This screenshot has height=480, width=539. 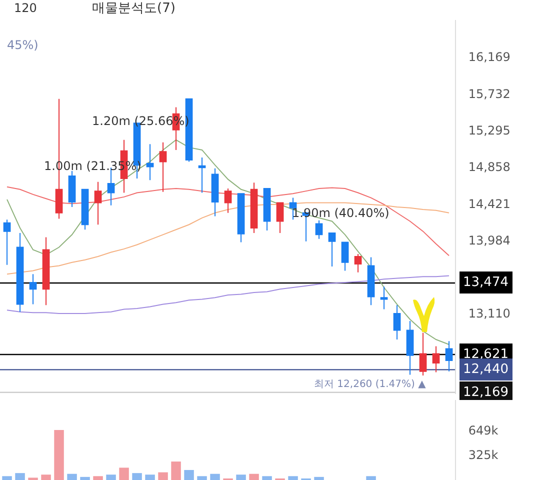 I want to click on y-tick-label: 649k, so click(x=483, y=430).